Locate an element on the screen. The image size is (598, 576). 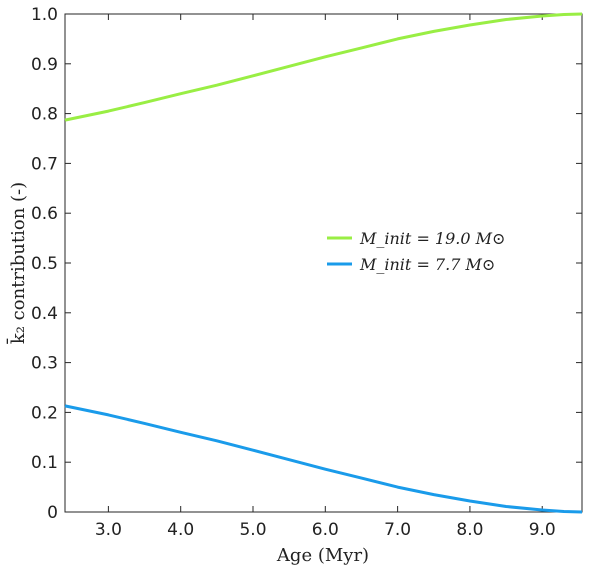
x-tick-label: 8.0 is located at coordinates (469, 530).